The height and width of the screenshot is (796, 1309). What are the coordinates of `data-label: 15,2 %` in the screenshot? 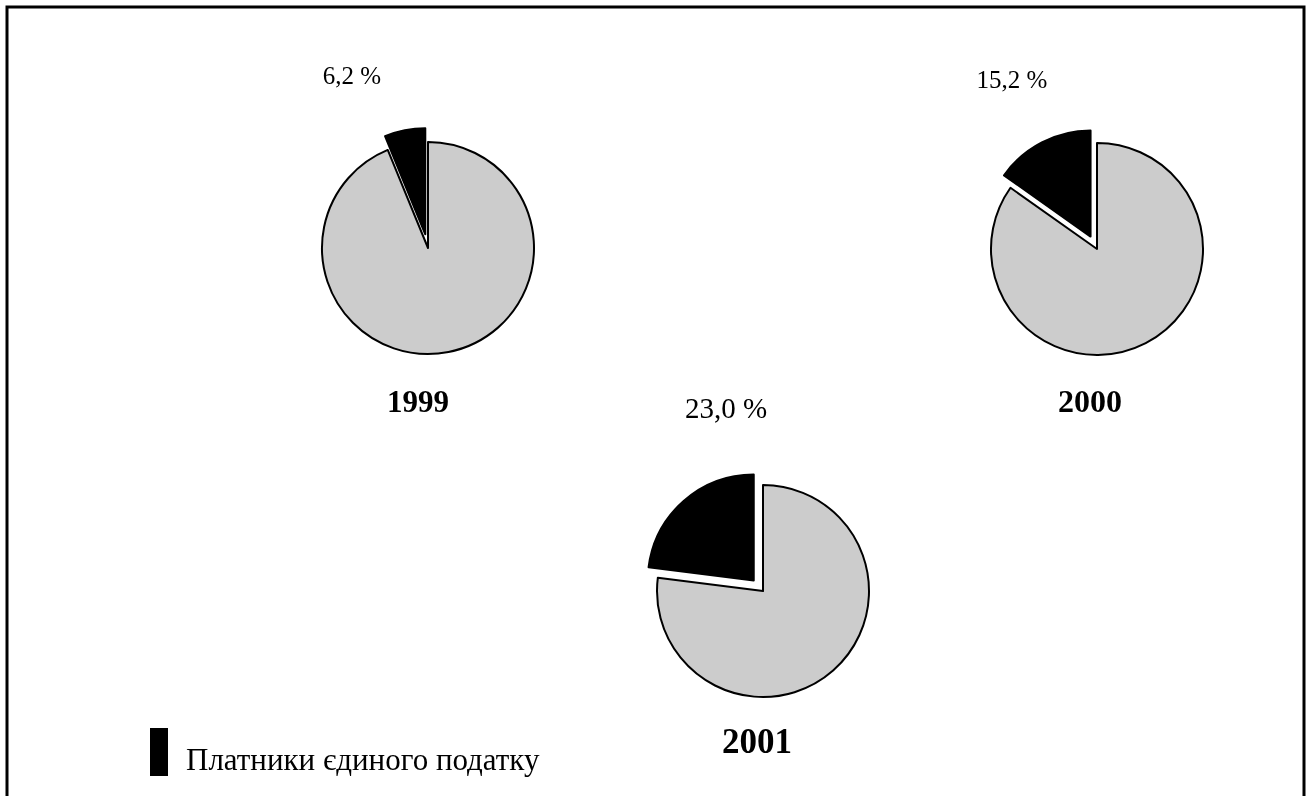 It's located at (1012, 79).